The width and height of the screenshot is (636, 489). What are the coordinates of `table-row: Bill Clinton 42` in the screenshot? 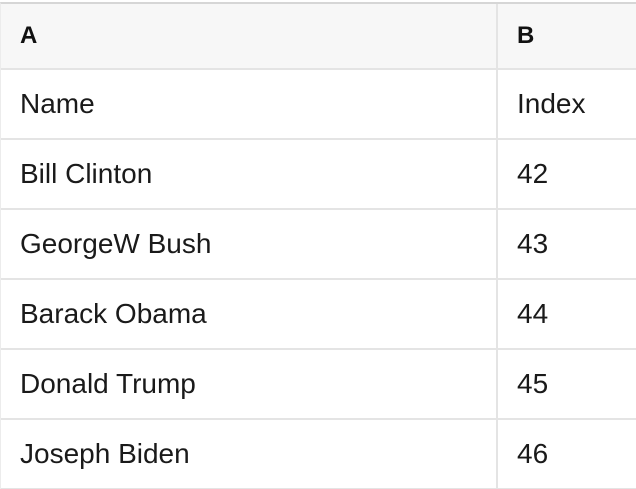 It's located at (318, 175).